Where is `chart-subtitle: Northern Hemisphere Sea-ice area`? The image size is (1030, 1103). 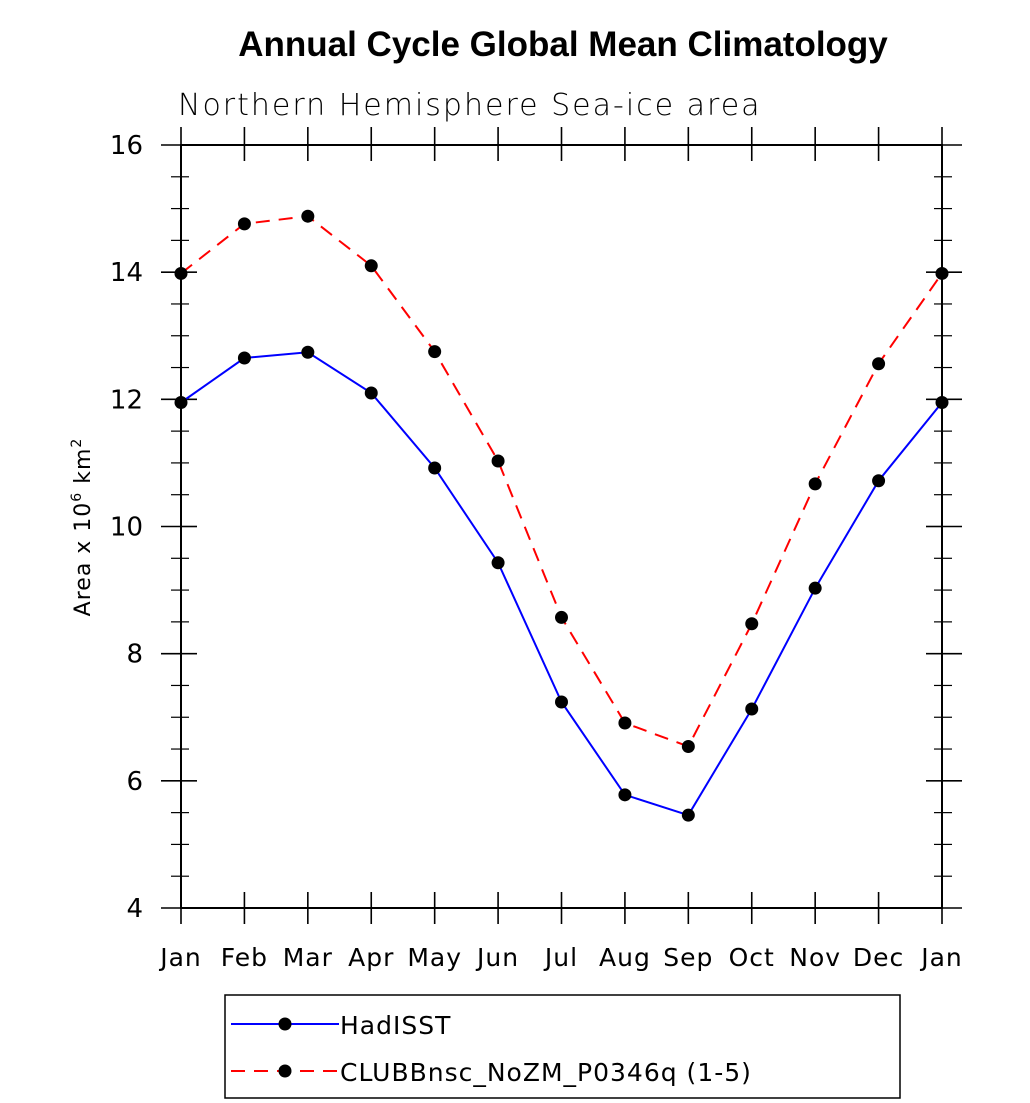
chart-subtitle: Northern Hemisphere Sea-ice area is located at coordinates (470, 105).